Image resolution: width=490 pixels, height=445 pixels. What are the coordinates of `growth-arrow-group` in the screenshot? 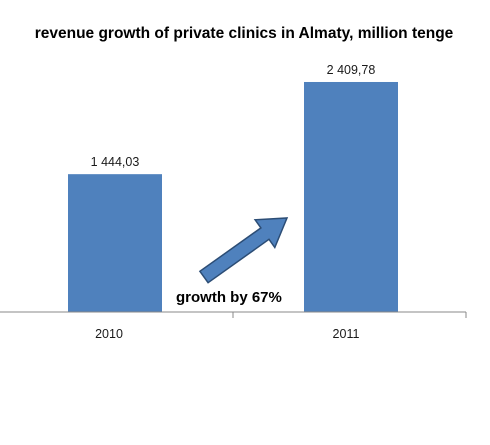 It's located at (243, 250).